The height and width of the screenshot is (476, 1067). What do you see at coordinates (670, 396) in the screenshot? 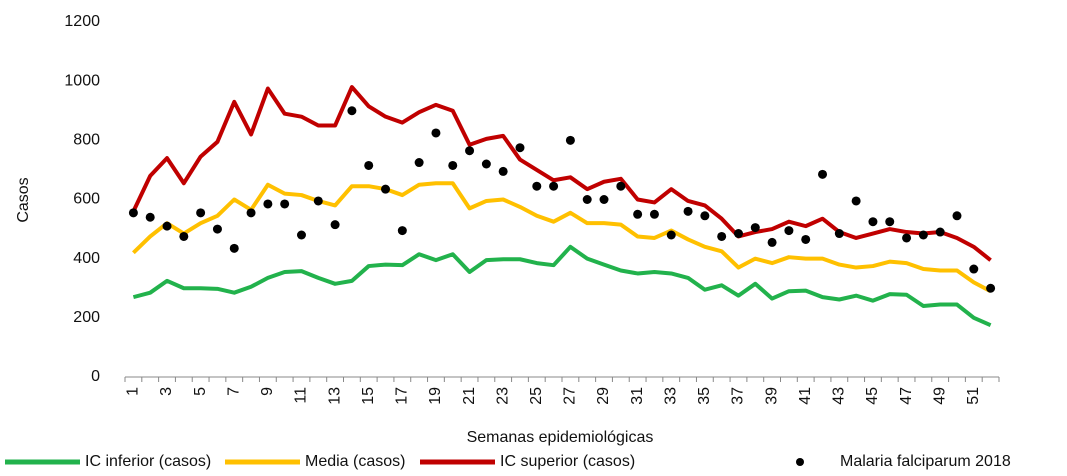
I see `x-tick-label: 33` at bounding box center [670, 396].